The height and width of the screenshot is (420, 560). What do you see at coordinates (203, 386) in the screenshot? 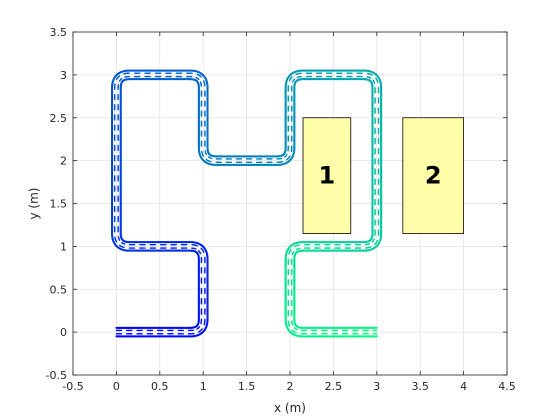
I see `x-tick-label: 1` at bounding box center [203, 386].